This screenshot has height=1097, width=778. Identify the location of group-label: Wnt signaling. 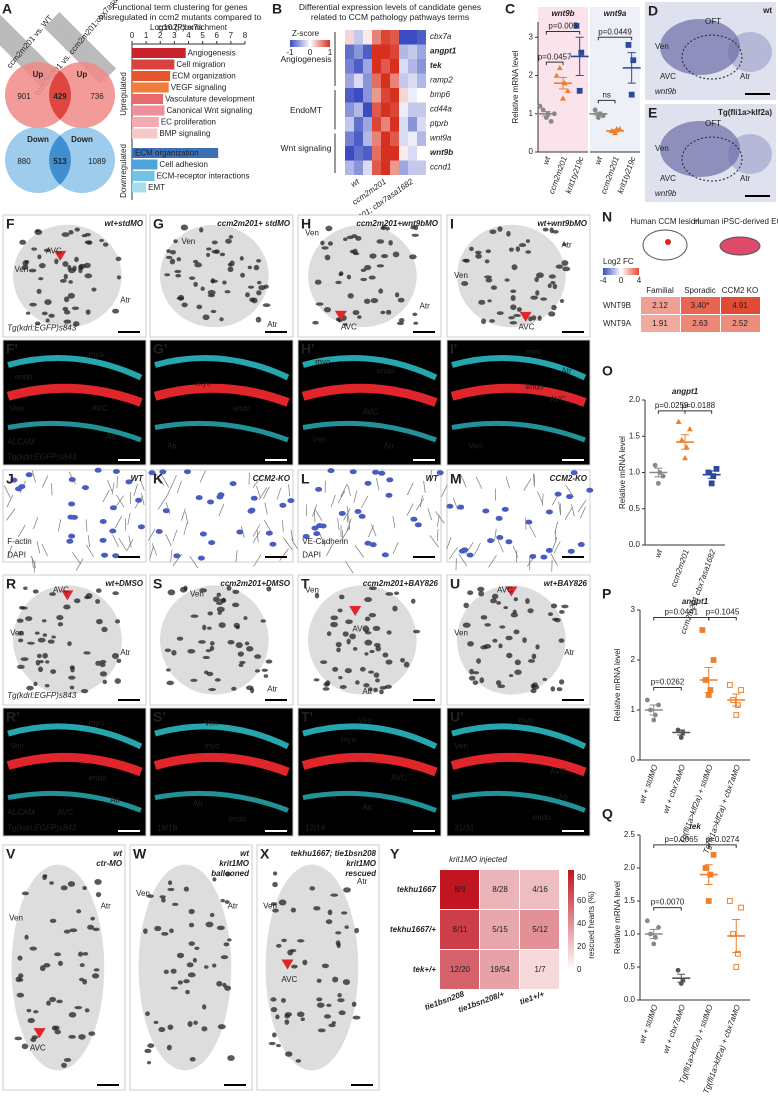
(306, 148).